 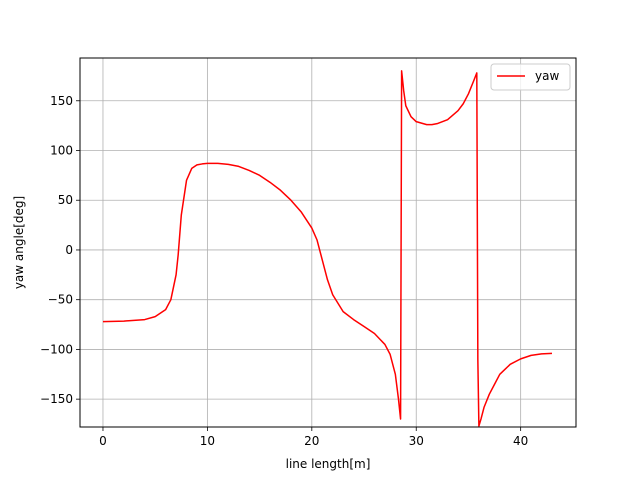 What do you see at coordinates (103, 441) in the screenshot?
I see `x-tick-label: 0` at bounding box center [103, 441].